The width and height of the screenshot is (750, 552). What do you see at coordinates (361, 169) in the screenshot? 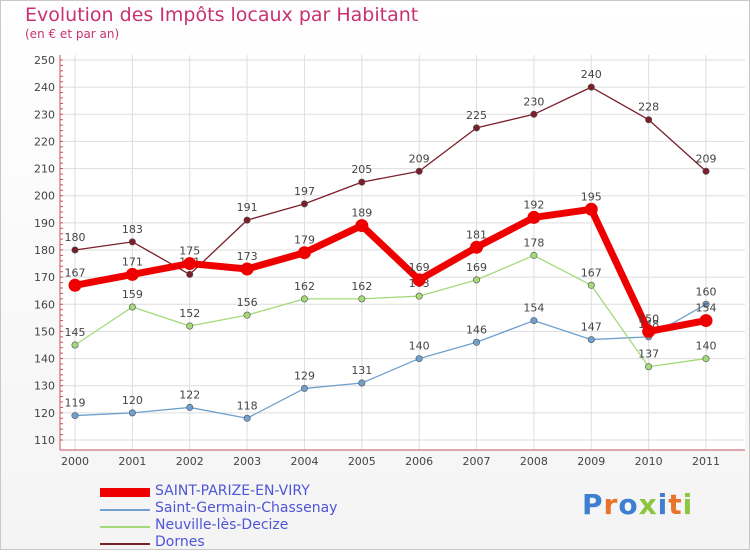
I see `data-label: 205` at bounding box center [361, 169].